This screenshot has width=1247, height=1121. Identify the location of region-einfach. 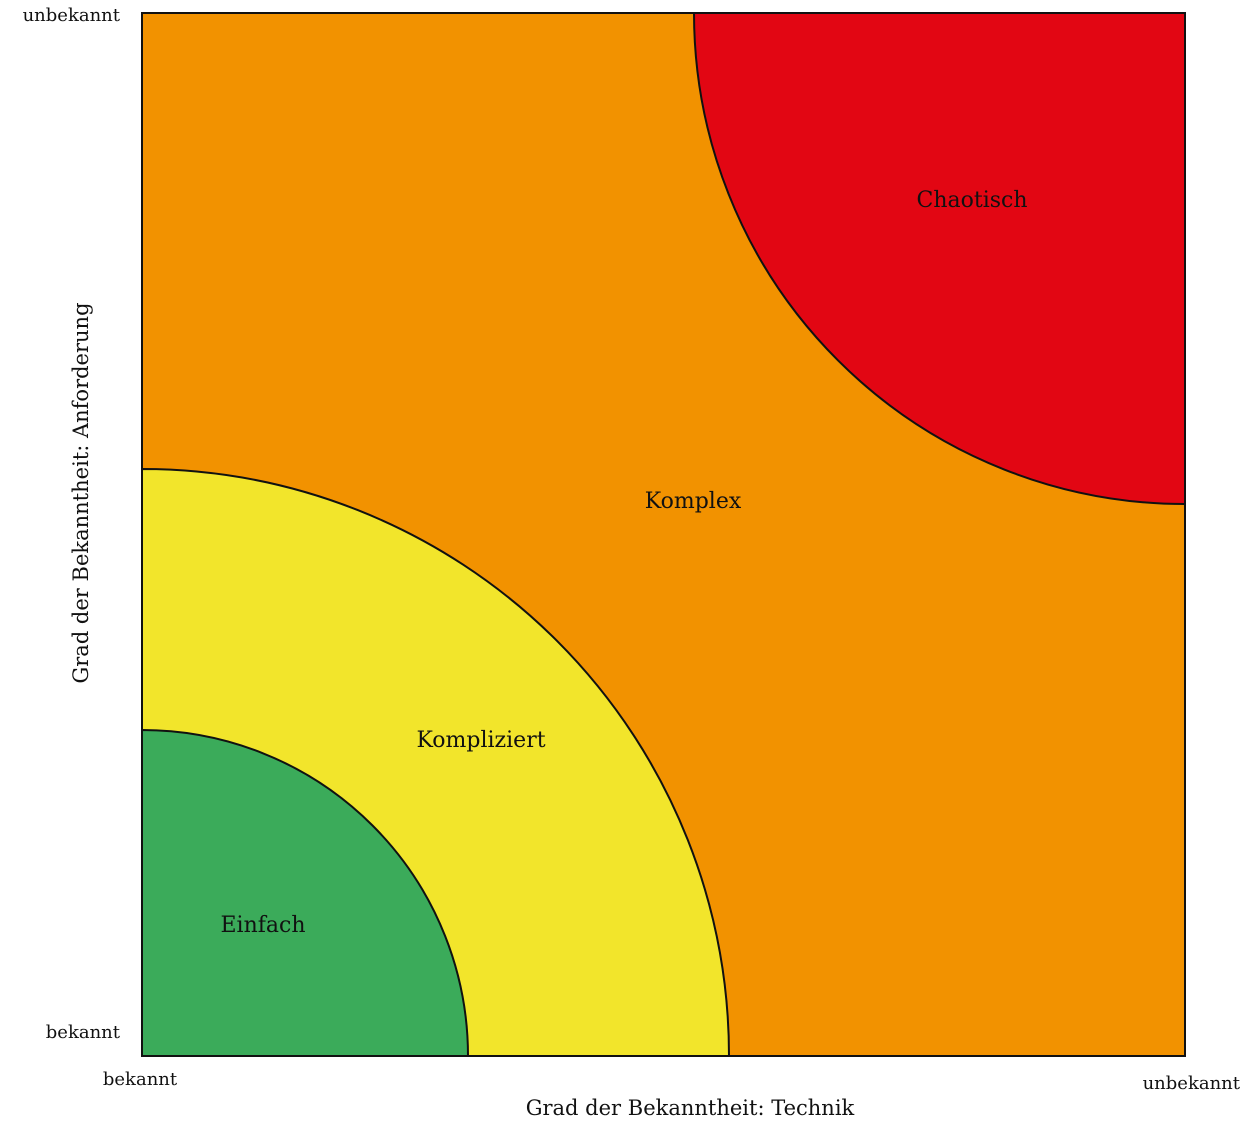
(305, 892).